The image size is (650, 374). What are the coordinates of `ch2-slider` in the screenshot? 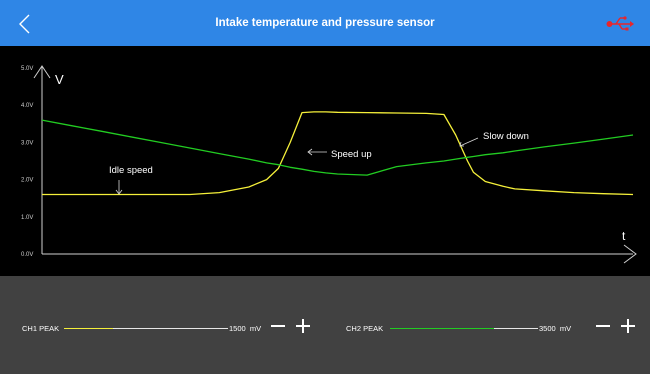 It's located at (464, 328).